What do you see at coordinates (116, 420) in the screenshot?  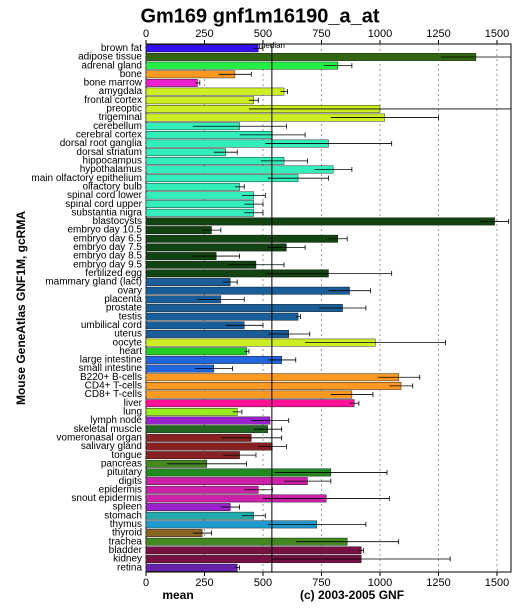 I see `category-label: lymph node` at bounding box center [116, 420].